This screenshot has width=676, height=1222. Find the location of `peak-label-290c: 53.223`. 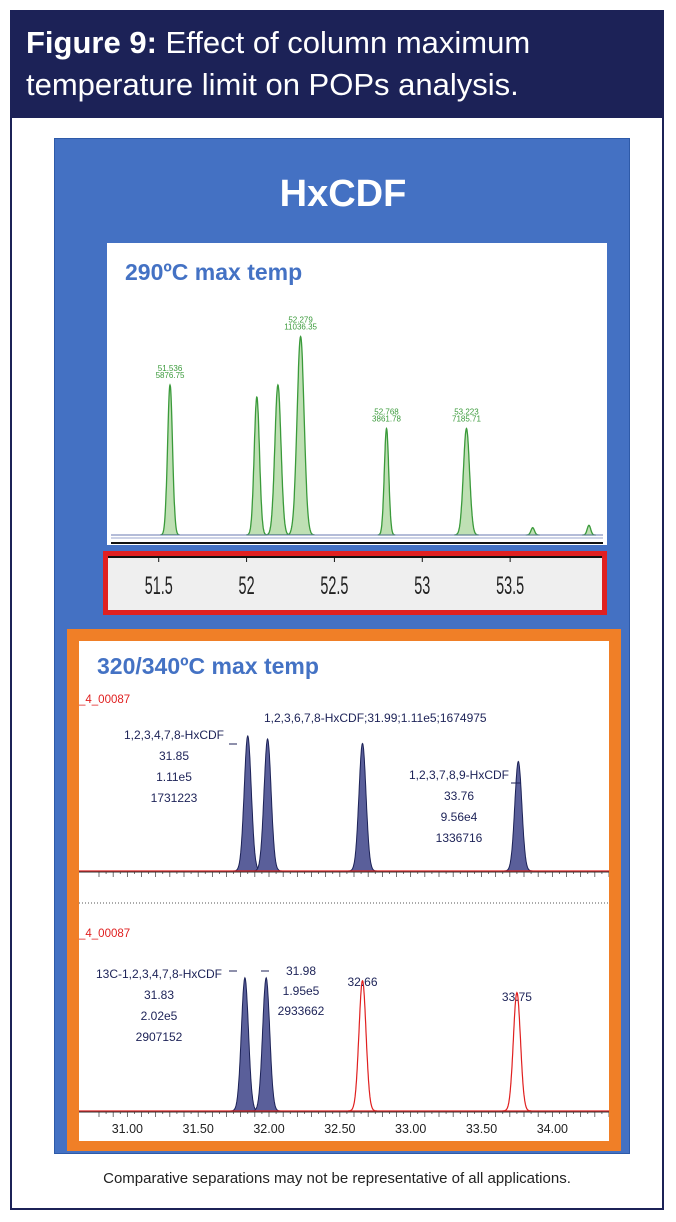

peak-label-290c: 53.223 is located at coordinates (466, 412).